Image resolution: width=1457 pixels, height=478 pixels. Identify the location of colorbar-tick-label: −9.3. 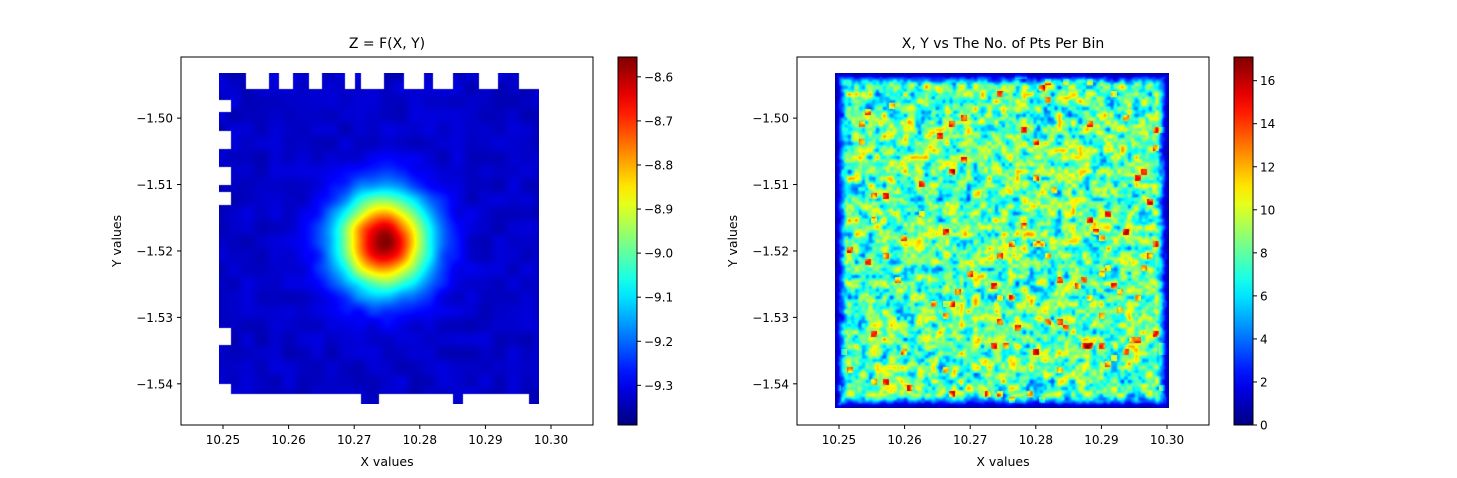
(658, 386).